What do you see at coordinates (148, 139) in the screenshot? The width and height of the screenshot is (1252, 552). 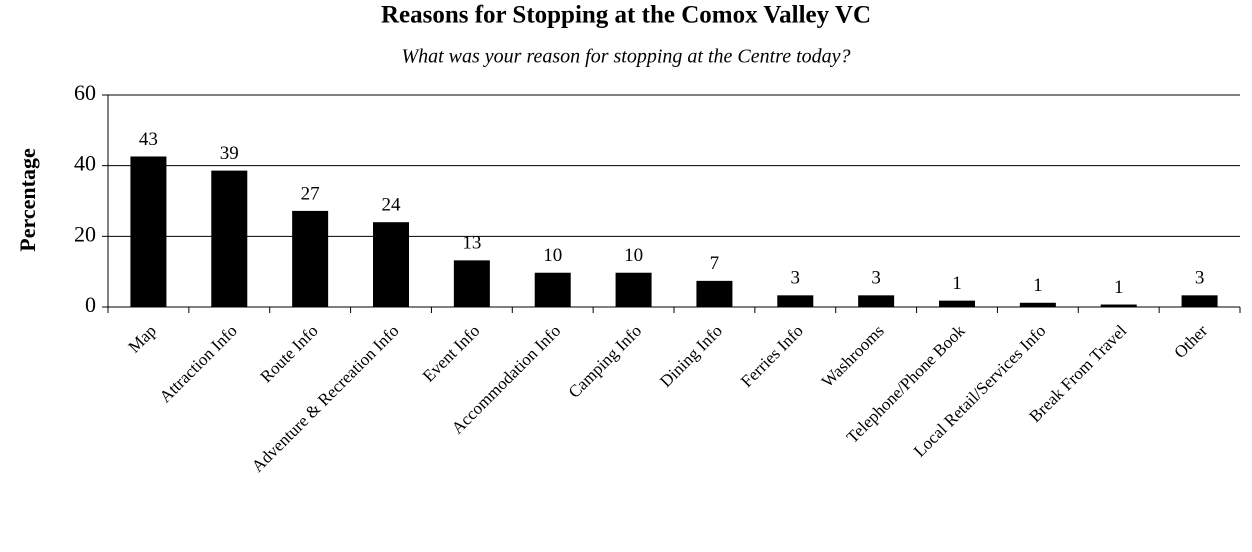 I see `value-label: 43` at bounding box center [148, 139].